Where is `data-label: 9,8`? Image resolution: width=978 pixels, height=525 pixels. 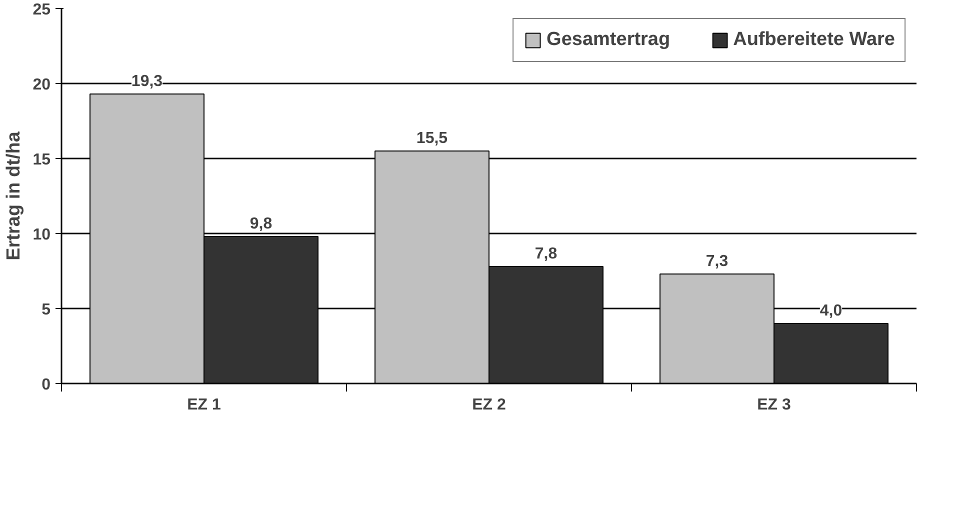
data-label: 9,8 is located at coordinates (261, 224).